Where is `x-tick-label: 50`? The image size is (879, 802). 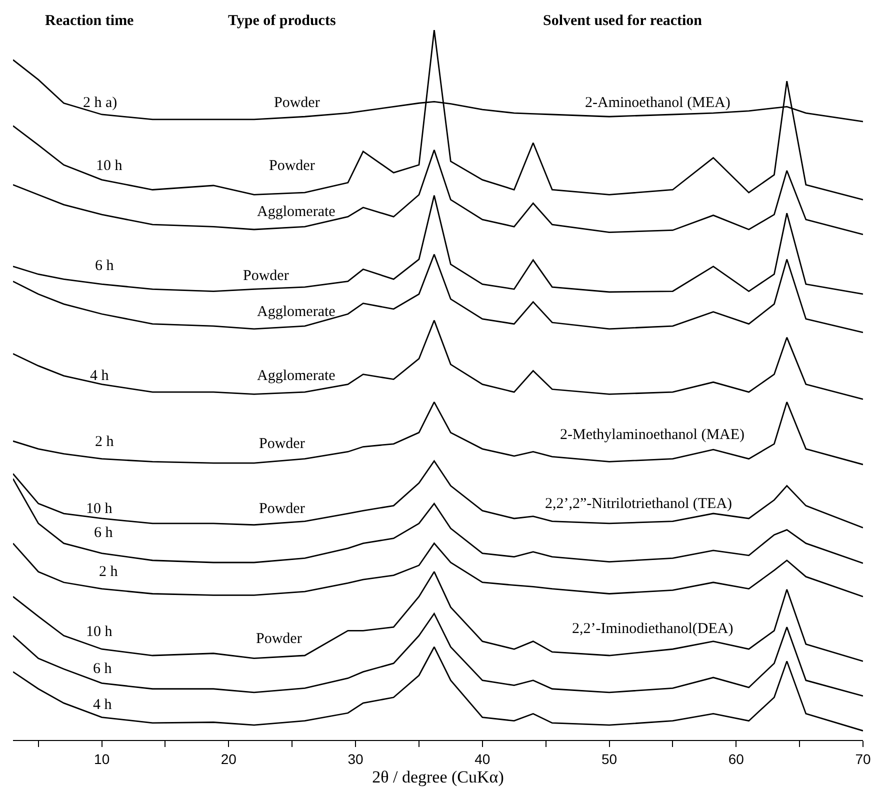 x-tick-label: 50 is located at coordinates (609, 758).